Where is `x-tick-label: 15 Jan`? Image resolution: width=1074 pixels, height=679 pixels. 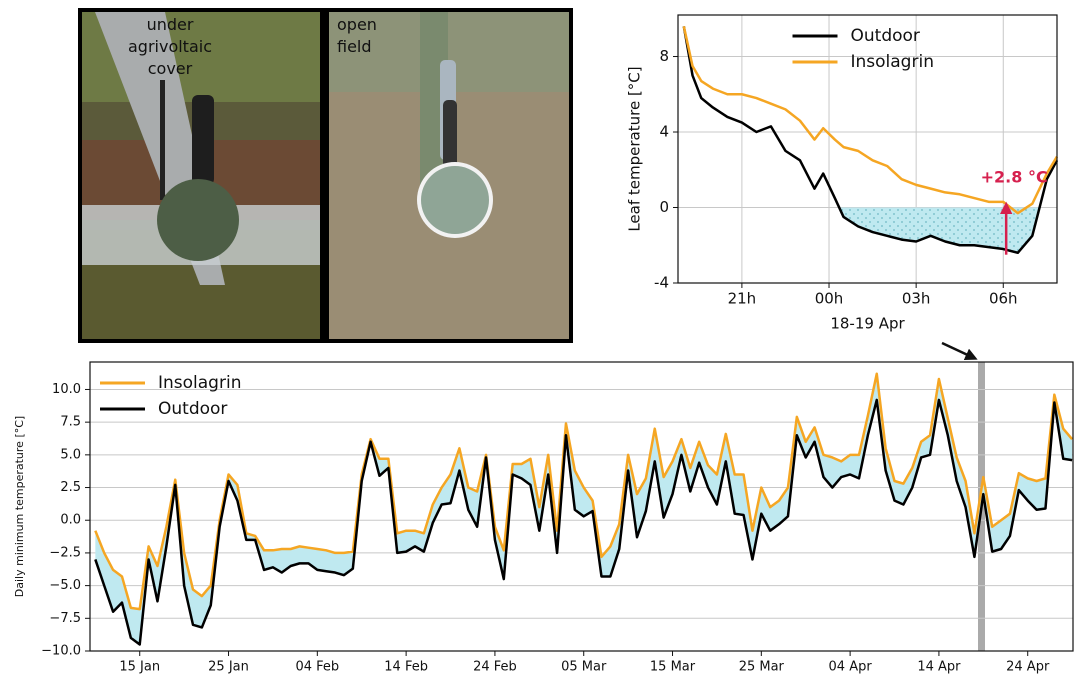 x-tick-label: 15 Jan is located at coordinates (139, 667).